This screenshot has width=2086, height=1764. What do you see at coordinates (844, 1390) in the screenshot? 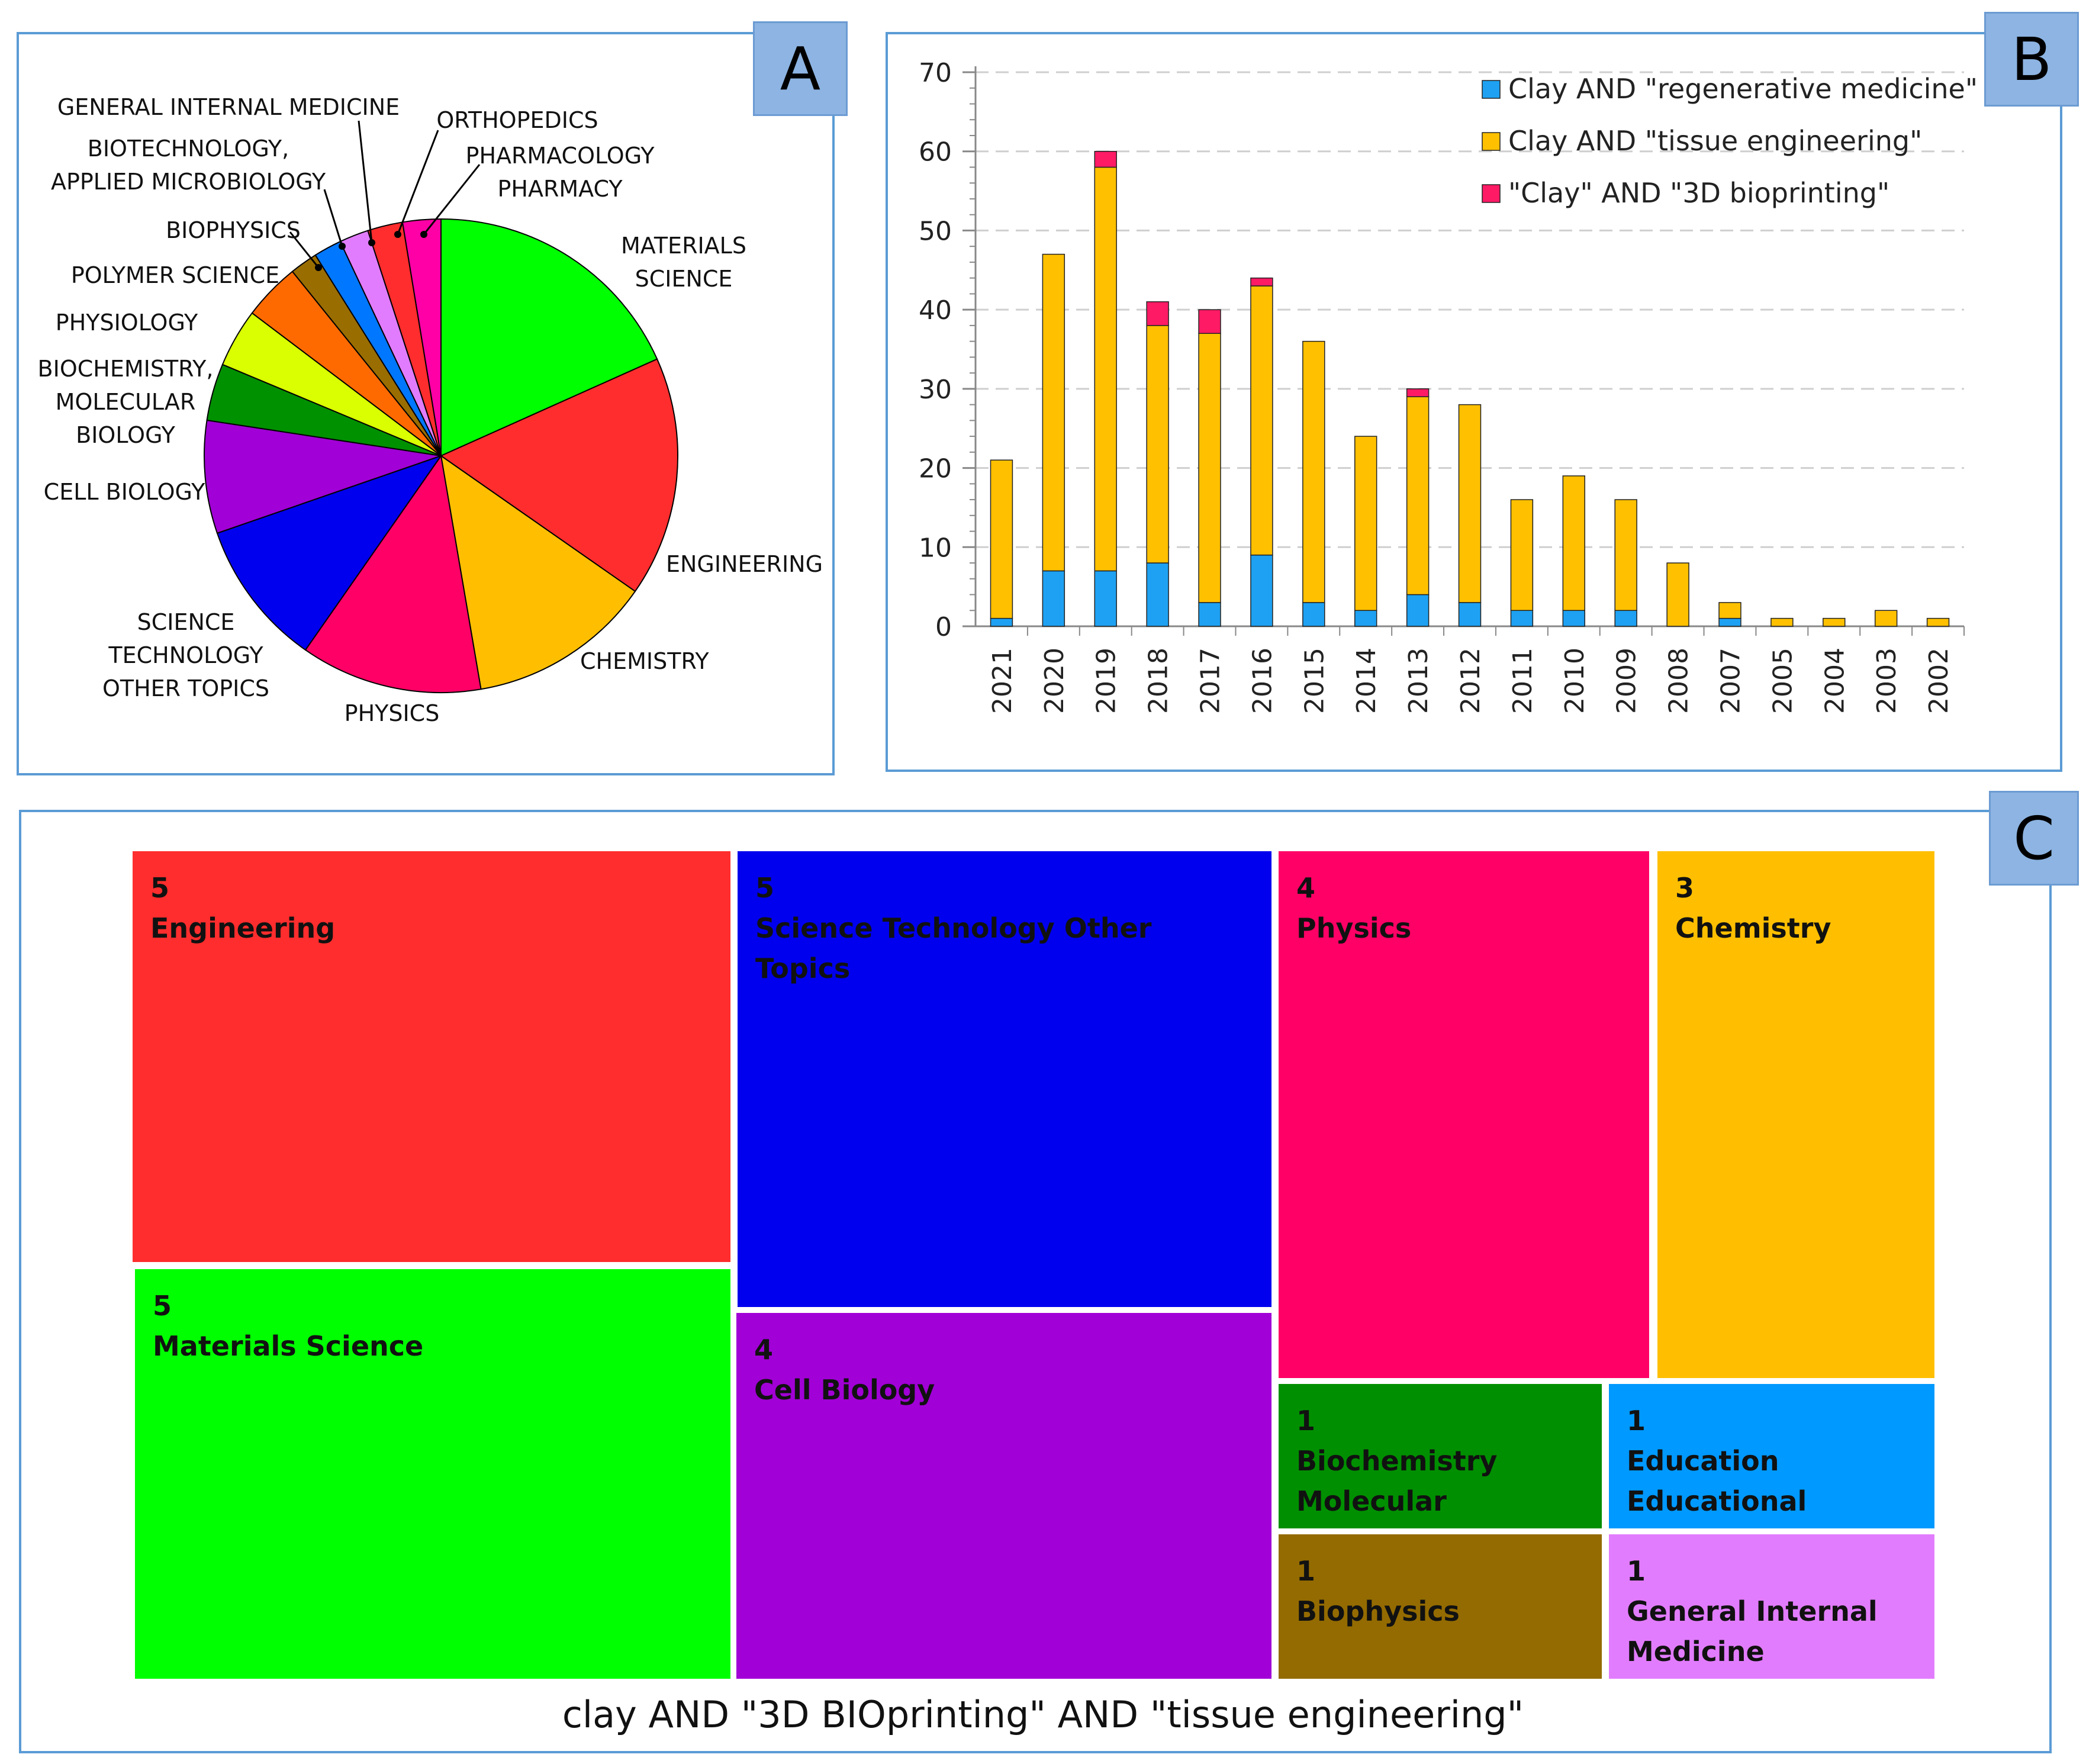
I see `treemap-tile-label: Cell Biology` at bounding box center [844, 1390].